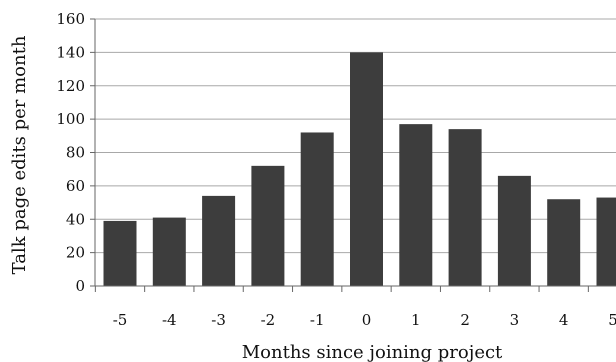  Describe the element at coordinates (317, 320) in the screenshot. I see `x-tick-label: -1` at that location.